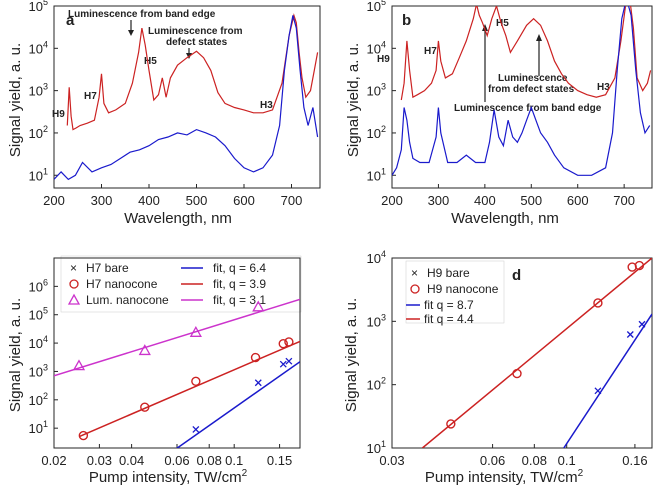 The height and width of the screenshot is (492, 657). Describe the element at coordinates (528, 108) in the screenshot. I see `annot-band-edge-b: Luminescence from band edge` at that location.